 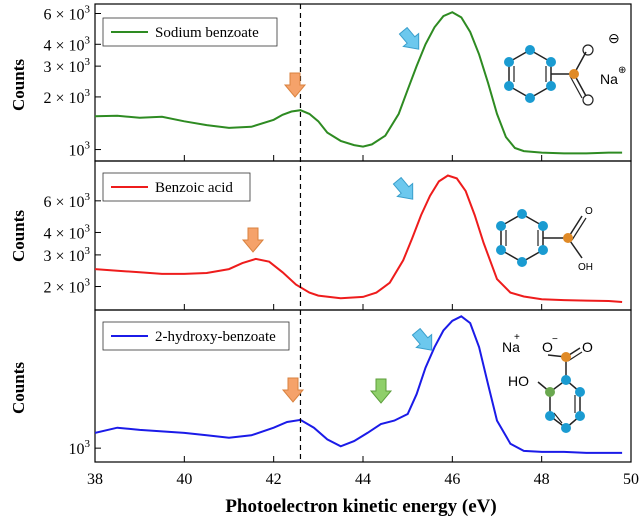 I want to click on x-tick-label: 44, so click(x=363, y=479).